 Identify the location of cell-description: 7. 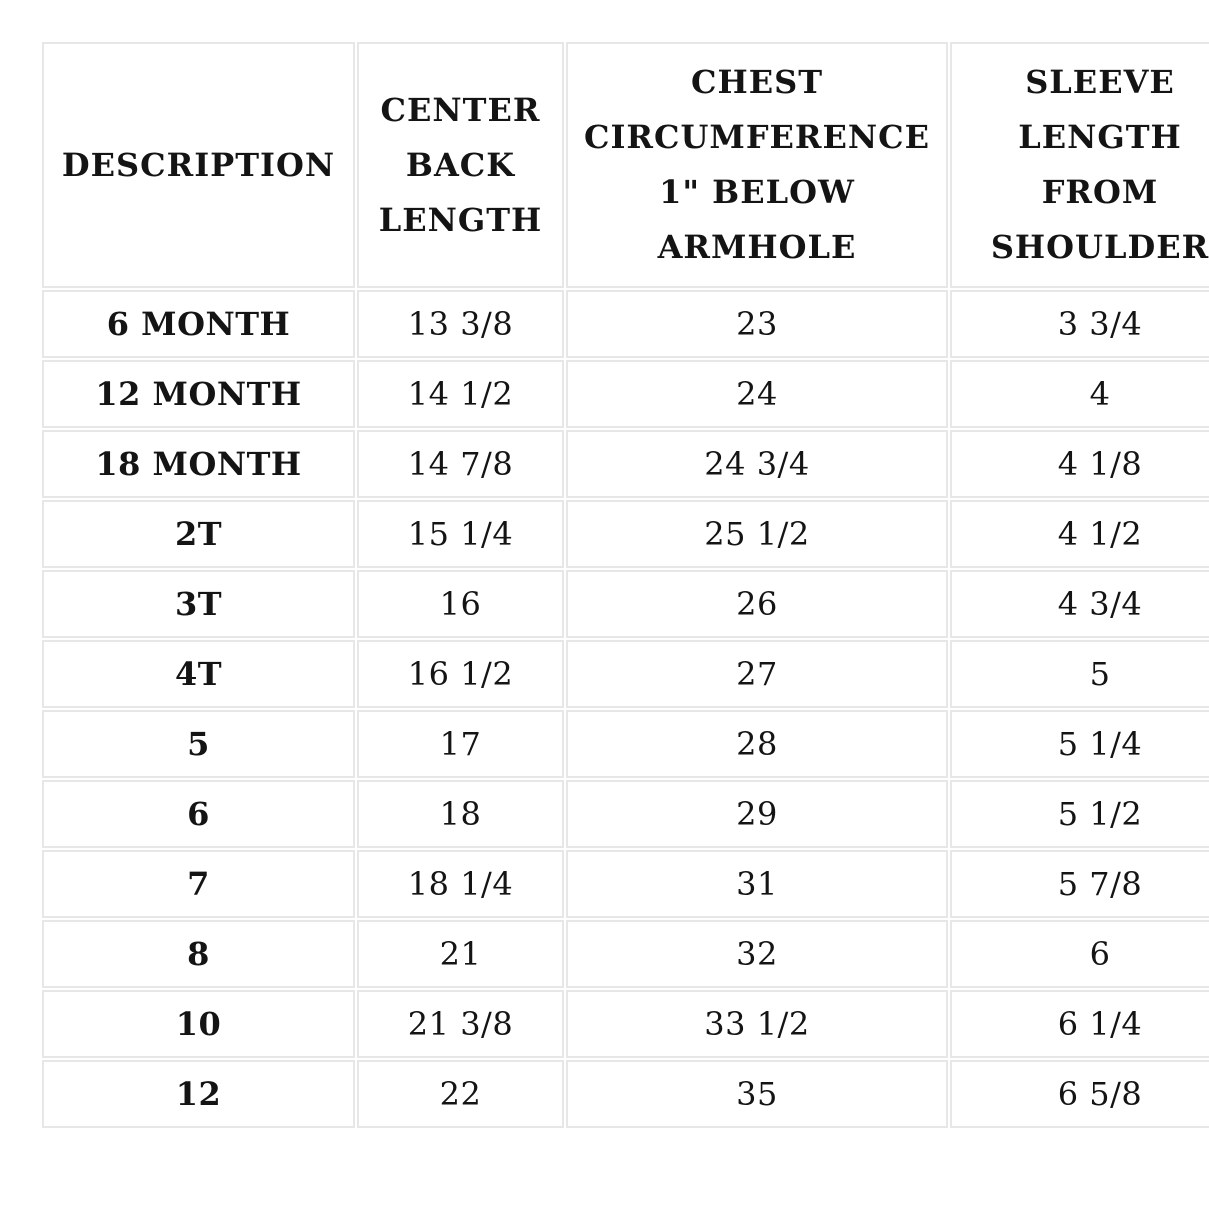
(198, 884).